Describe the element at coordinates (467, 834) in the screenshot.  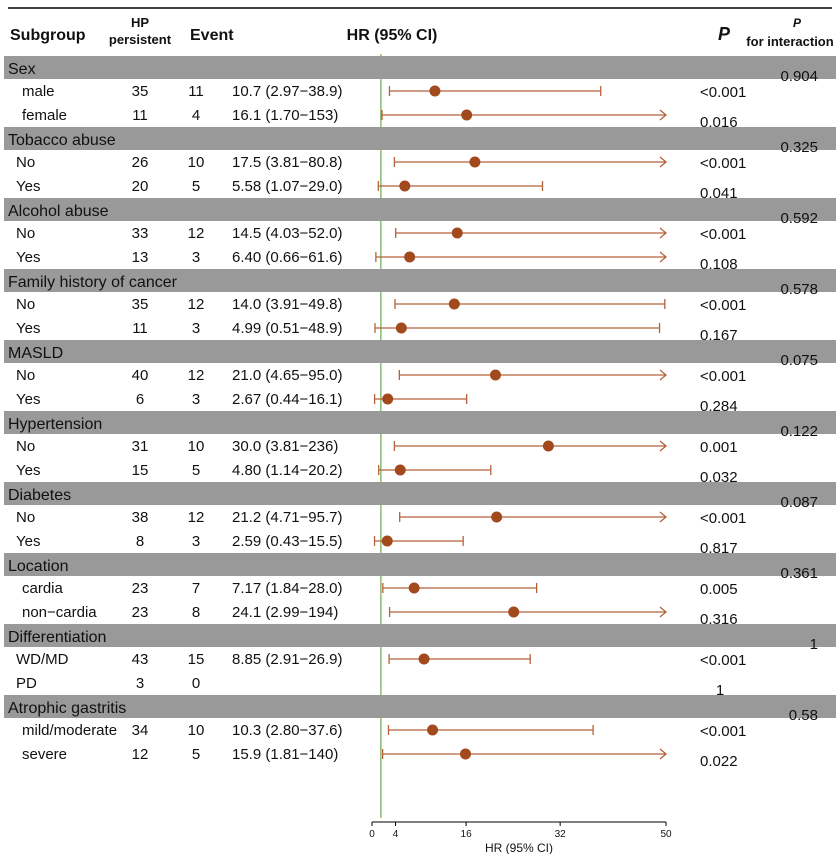
I see `x-tick-label: 16` at that location.